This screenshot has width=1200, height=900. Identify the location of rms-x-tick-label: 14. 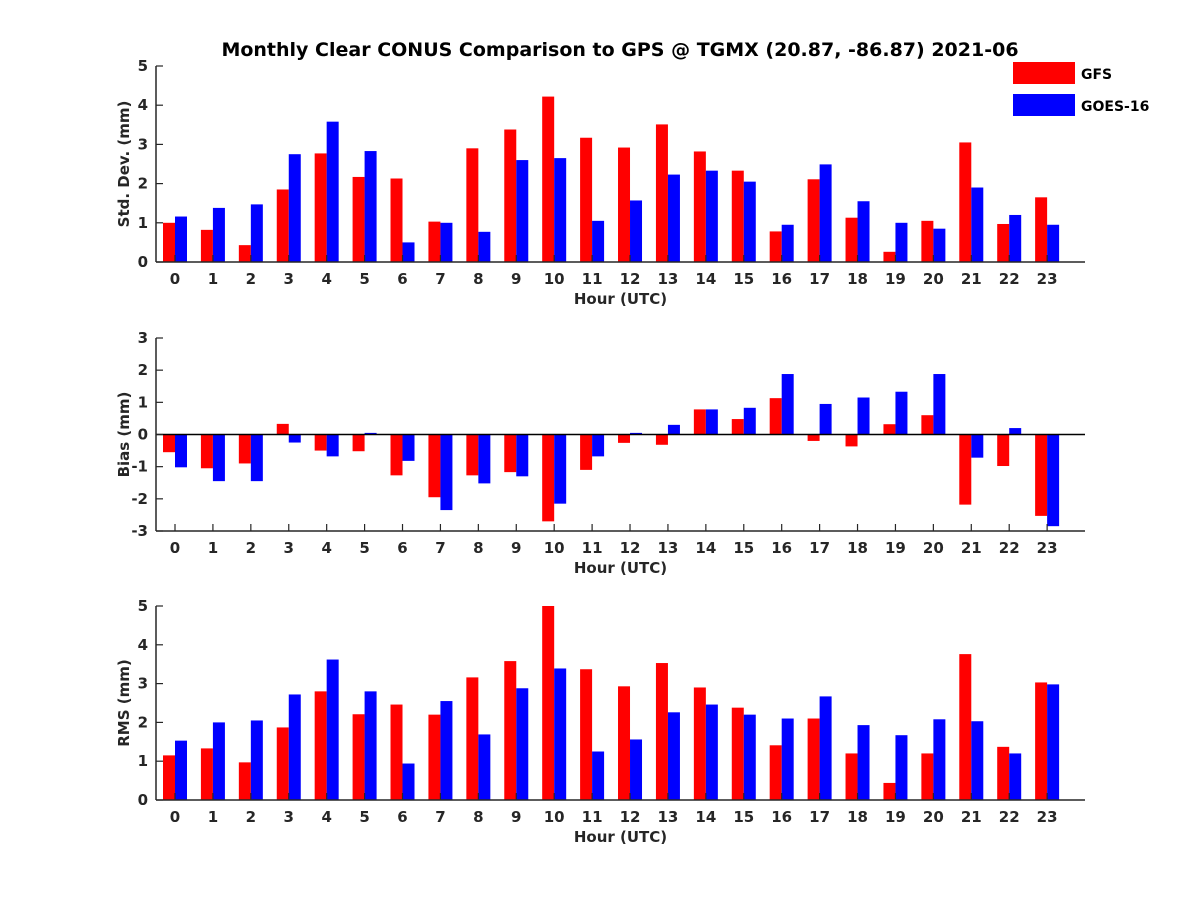
(705, 817).